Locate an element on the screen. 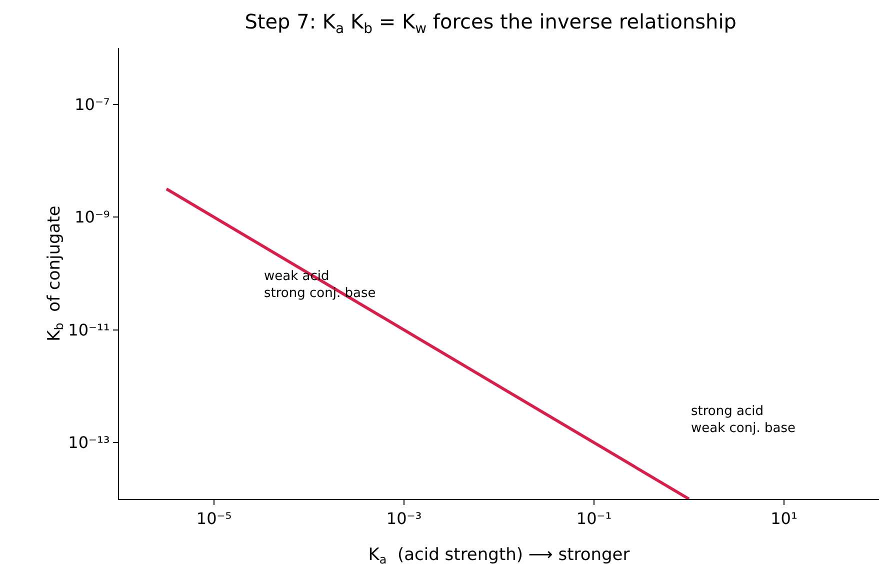 The height and width of the screenshot is (585, 892). x-tick-label: 10¹ is located at coordinates (784, 518).